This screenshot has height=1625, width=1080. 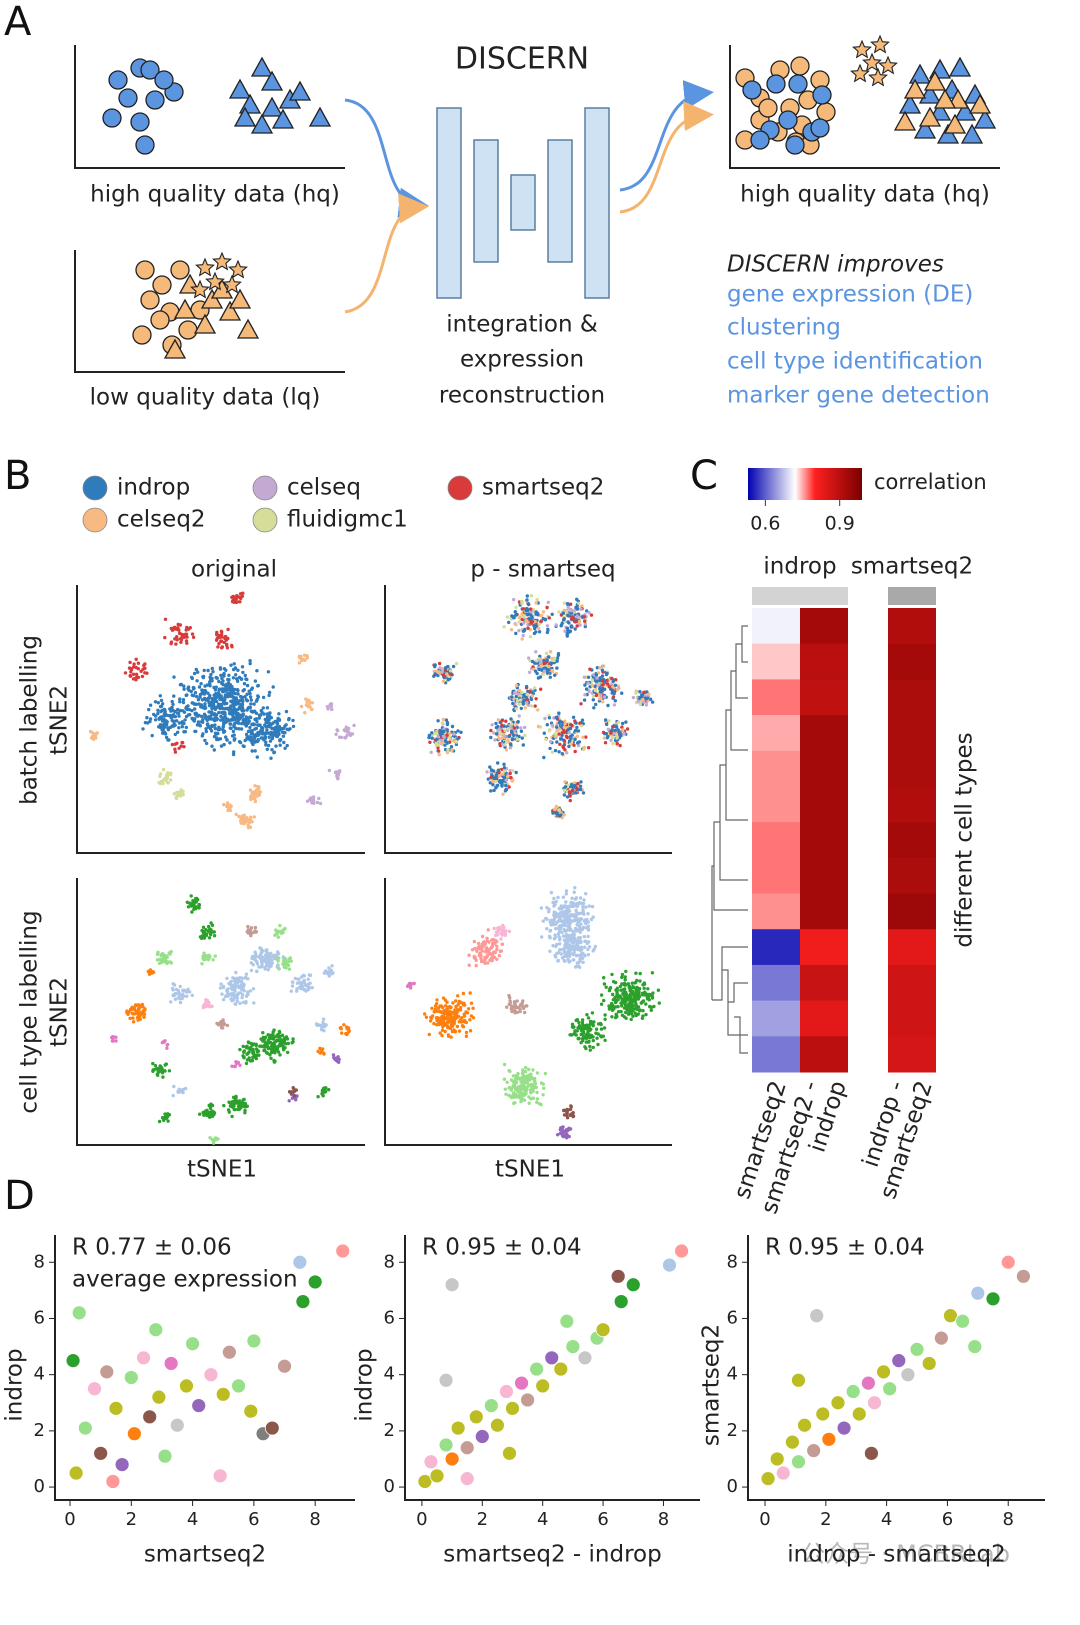 What do you see at coordinates (69, 1519) in the screenshot?
I see `x-tick-label: 0` at bounding box center [69, 1519].